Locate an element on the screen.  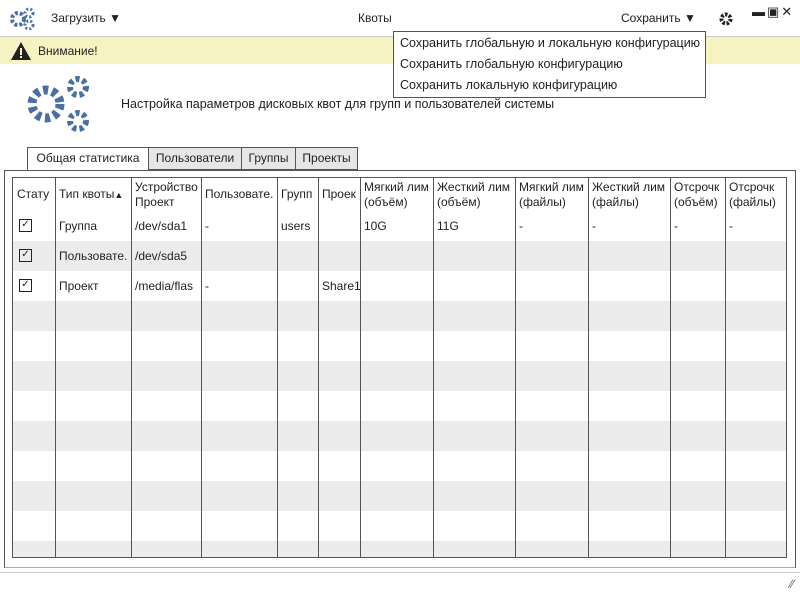
table-cell: Проект is located at coordinates (79, 286).